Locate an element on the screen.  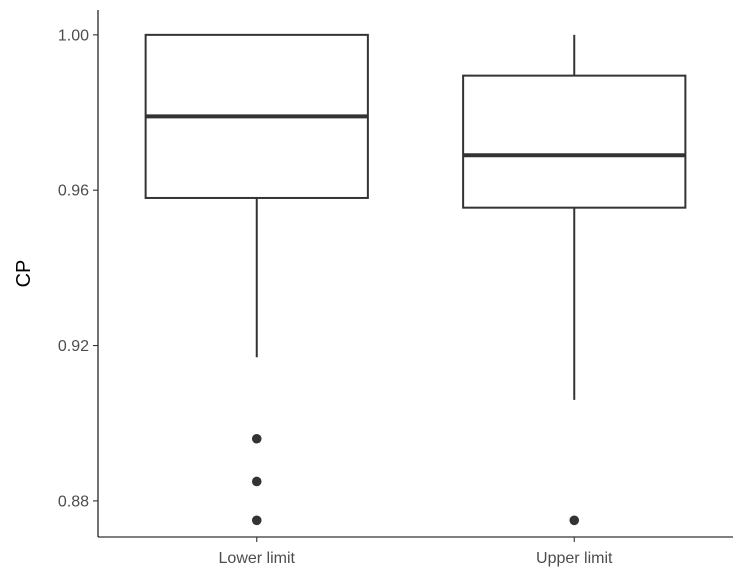
y-ticks: 0.88 0.92 0.96 1.00 is located at coordinates (78, 268).